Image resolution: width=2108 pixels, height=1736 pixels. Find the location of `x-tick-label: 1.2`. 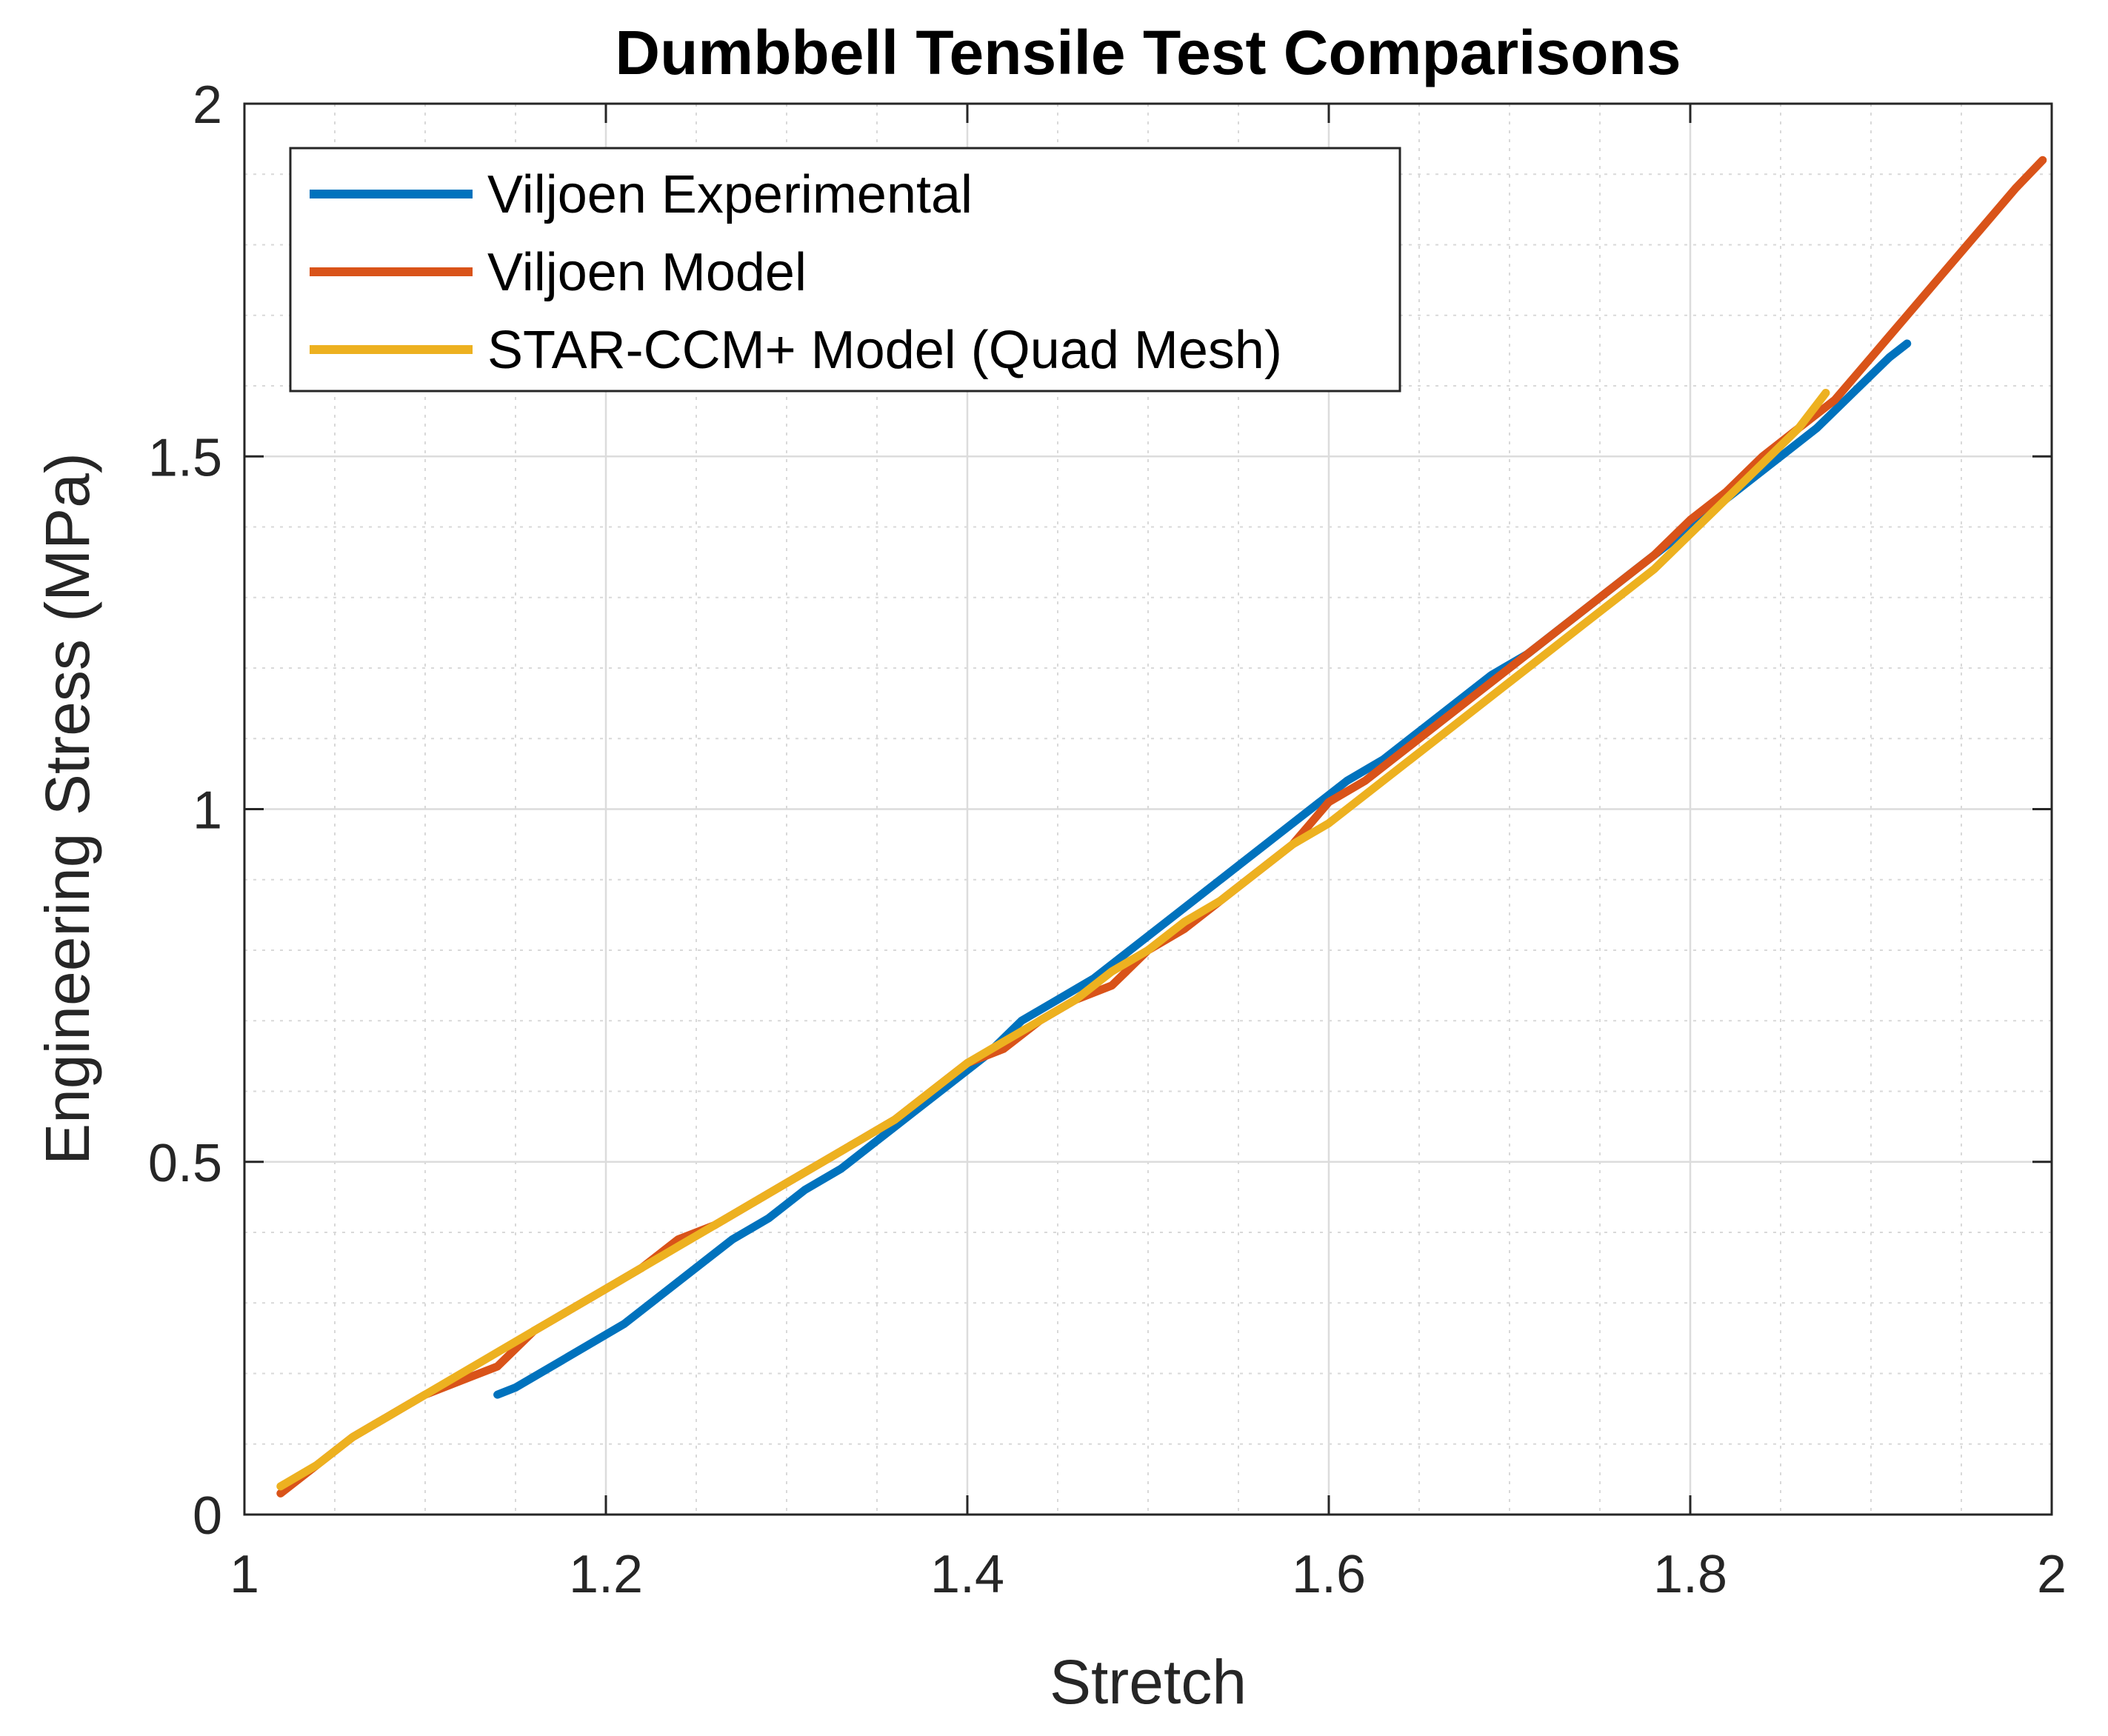

x-tick-label: 1.2 is located at coordinates (606, 1575).